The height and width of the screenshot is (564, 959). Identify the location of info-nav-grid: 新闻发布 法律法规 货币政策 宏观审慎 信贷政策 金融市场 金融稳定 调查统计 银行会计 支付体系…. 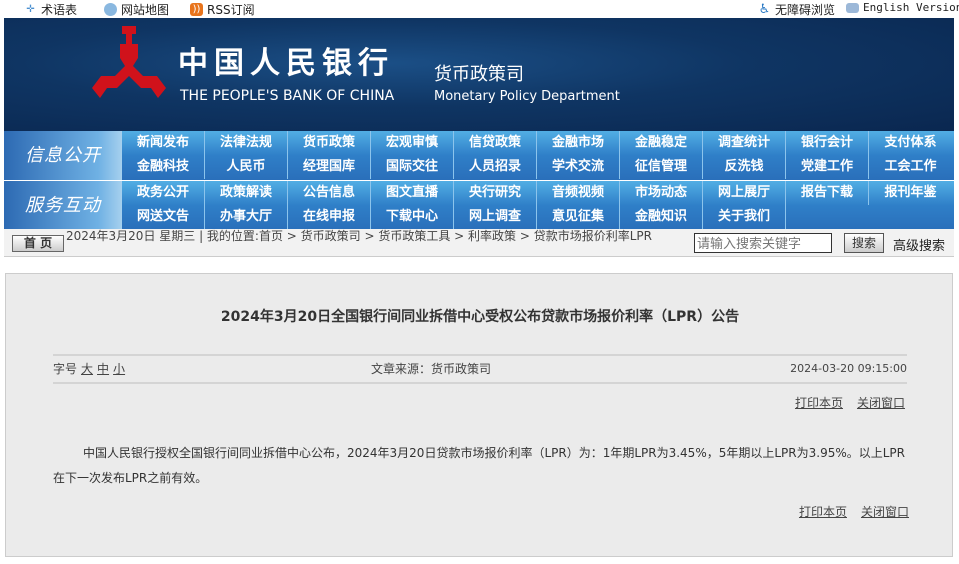
(538, 155).